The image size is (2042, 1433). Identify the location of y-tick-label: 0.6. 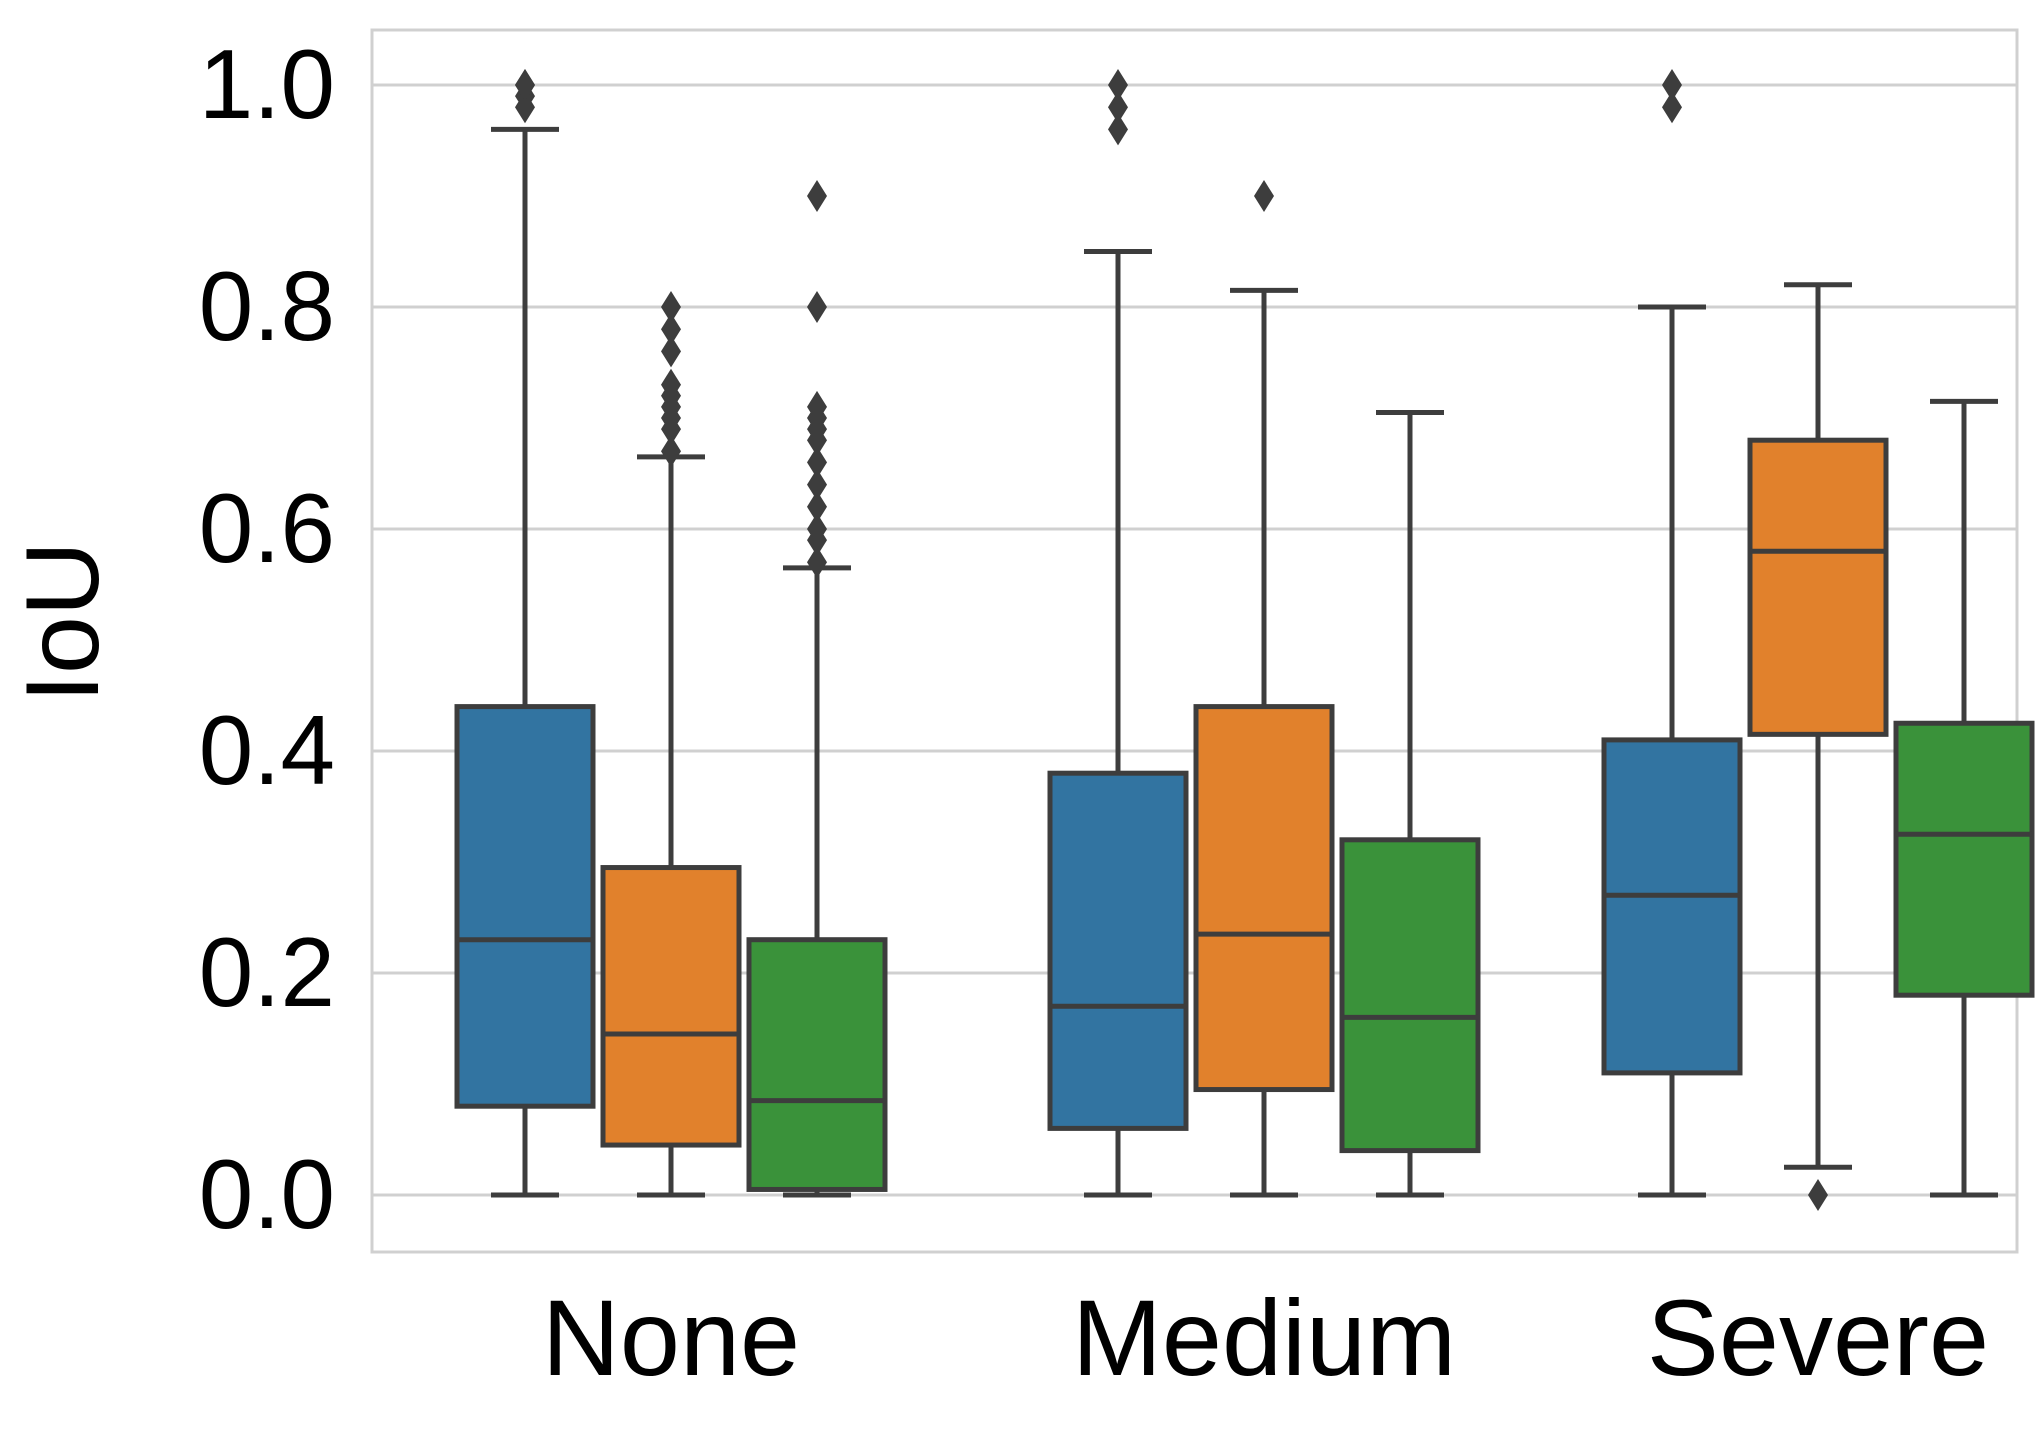
(267, 528).